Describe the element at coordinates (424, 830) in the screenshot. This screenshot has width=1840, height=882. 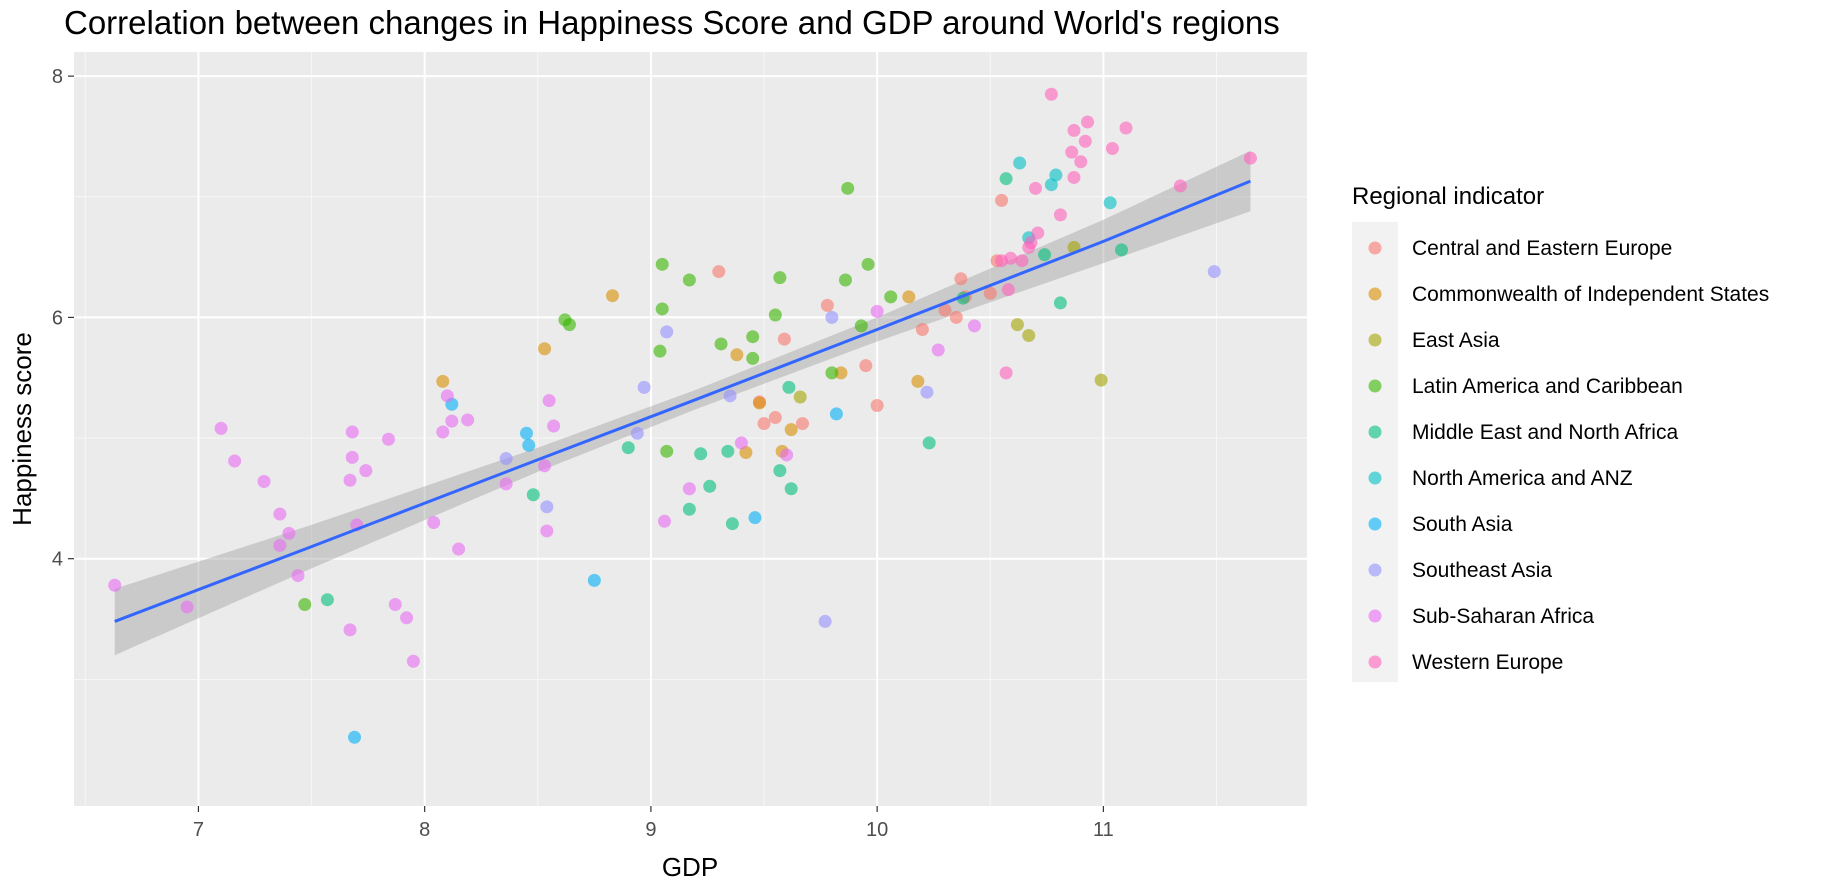
I see `x-tick-label: 8` at that location.